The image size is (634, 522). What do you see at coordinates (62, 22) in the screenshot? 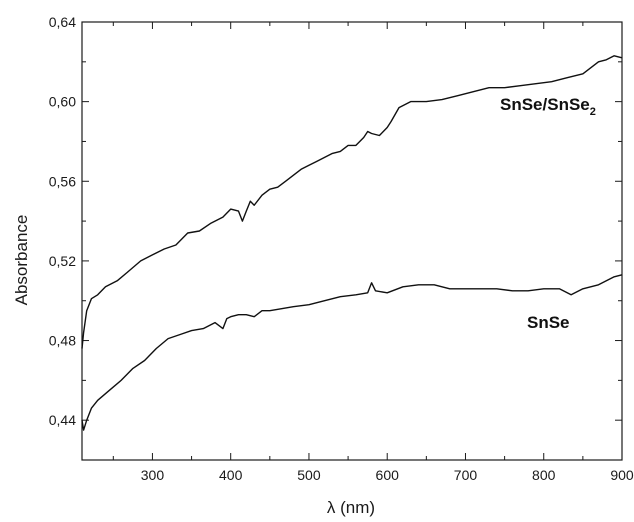
I see `y-tick-label: 0,64` at bounding box center [62, 22].